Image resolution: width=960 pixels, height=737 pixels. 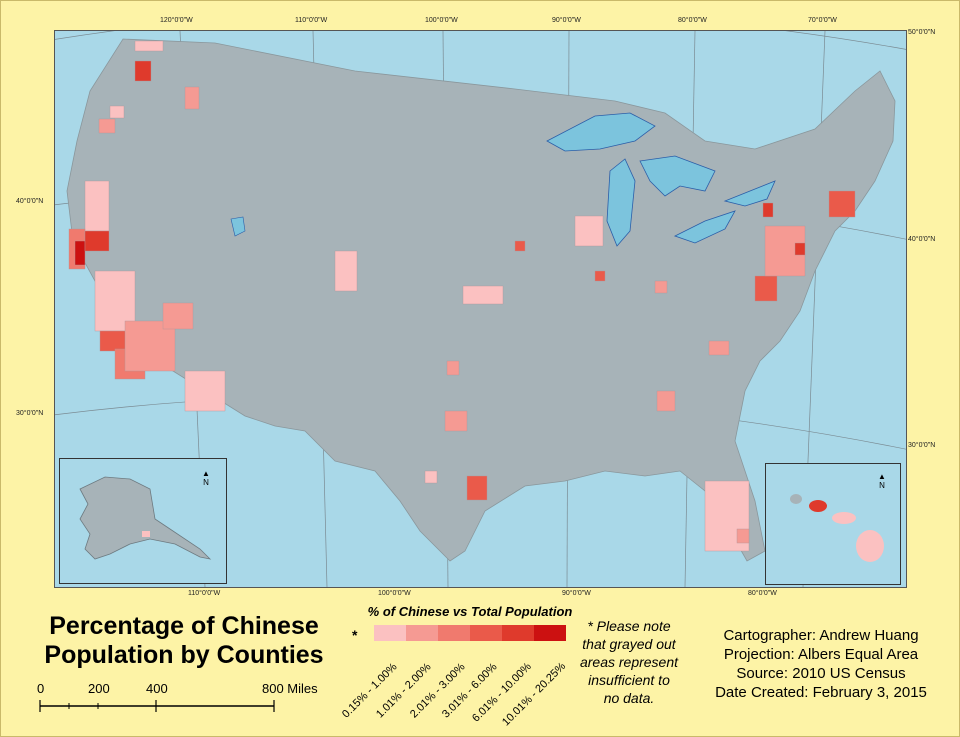 What do you see at coordinates (204, 593) in the screenshot?
I see `tick-bottom-110w: 110°0'0"W` at bounding box center [204, 593].